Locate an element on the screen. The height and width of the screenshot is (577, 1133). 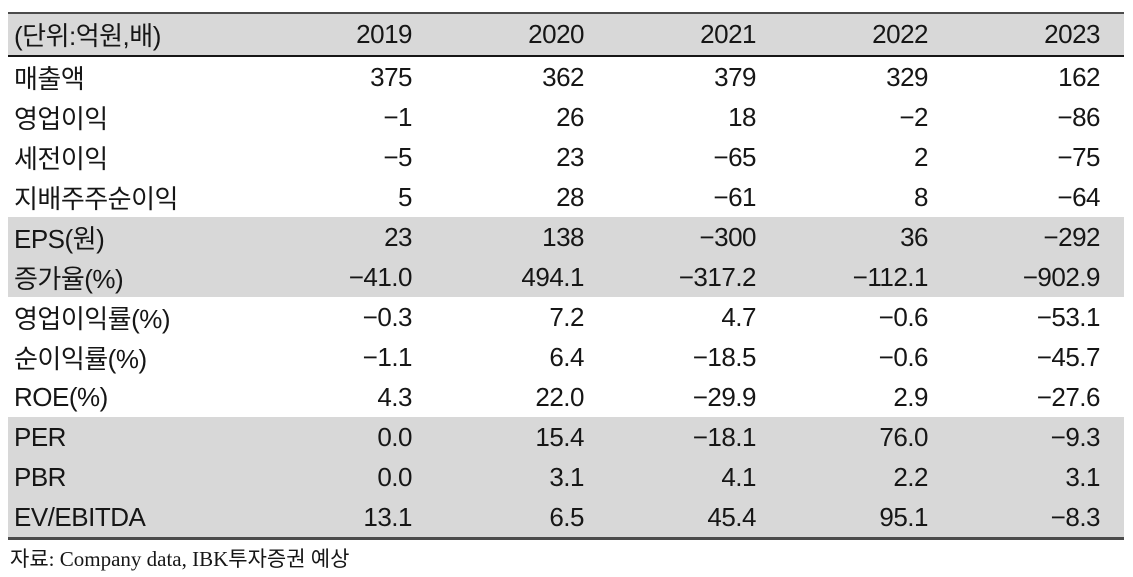
row-label: EV/EBITDA is located at coordinates (80, 516).